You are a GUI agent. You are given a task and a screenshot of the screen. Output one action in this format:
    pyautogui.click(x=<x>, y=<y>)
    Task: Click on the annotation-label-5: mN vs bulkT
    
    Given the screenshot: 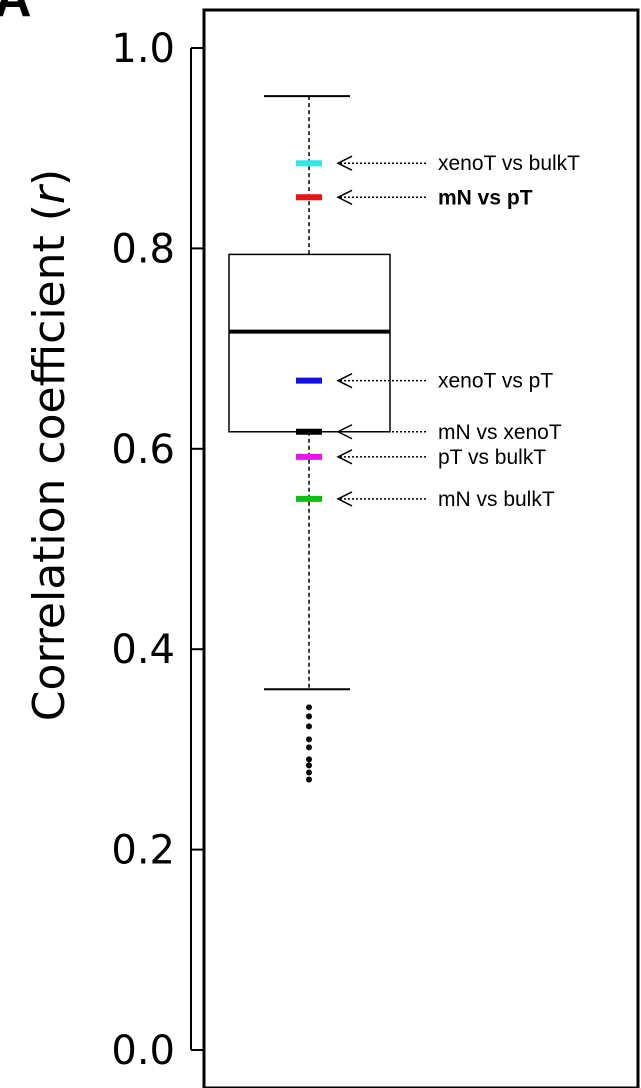 What is the action you would take?
    pyautogui.click(x=496, y=499)
    